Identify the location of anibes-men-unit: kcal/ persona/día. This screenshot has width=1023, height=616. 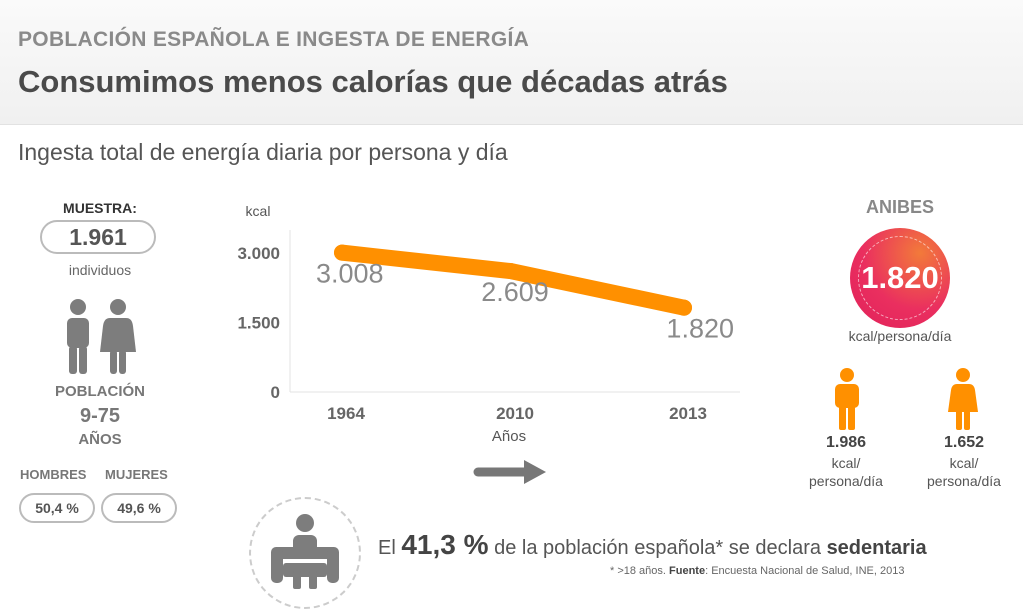
(846, 472).